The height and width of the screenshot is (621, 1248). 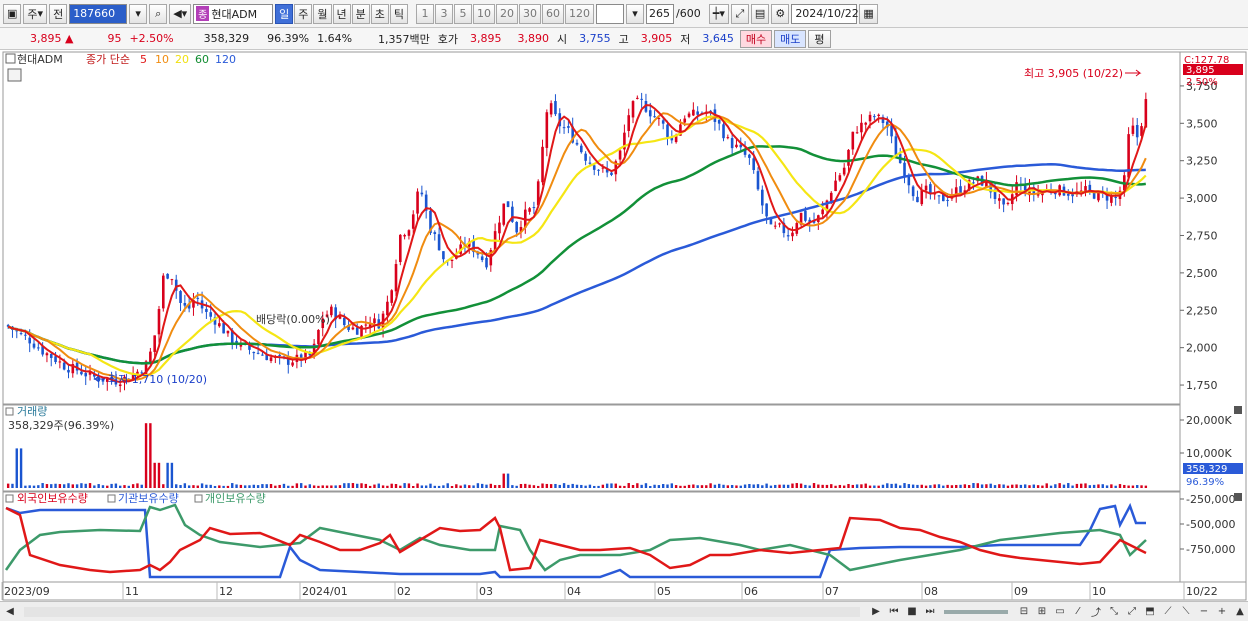 I want to click on draw1-icon: ⁄, so click(x=1078, y=611).